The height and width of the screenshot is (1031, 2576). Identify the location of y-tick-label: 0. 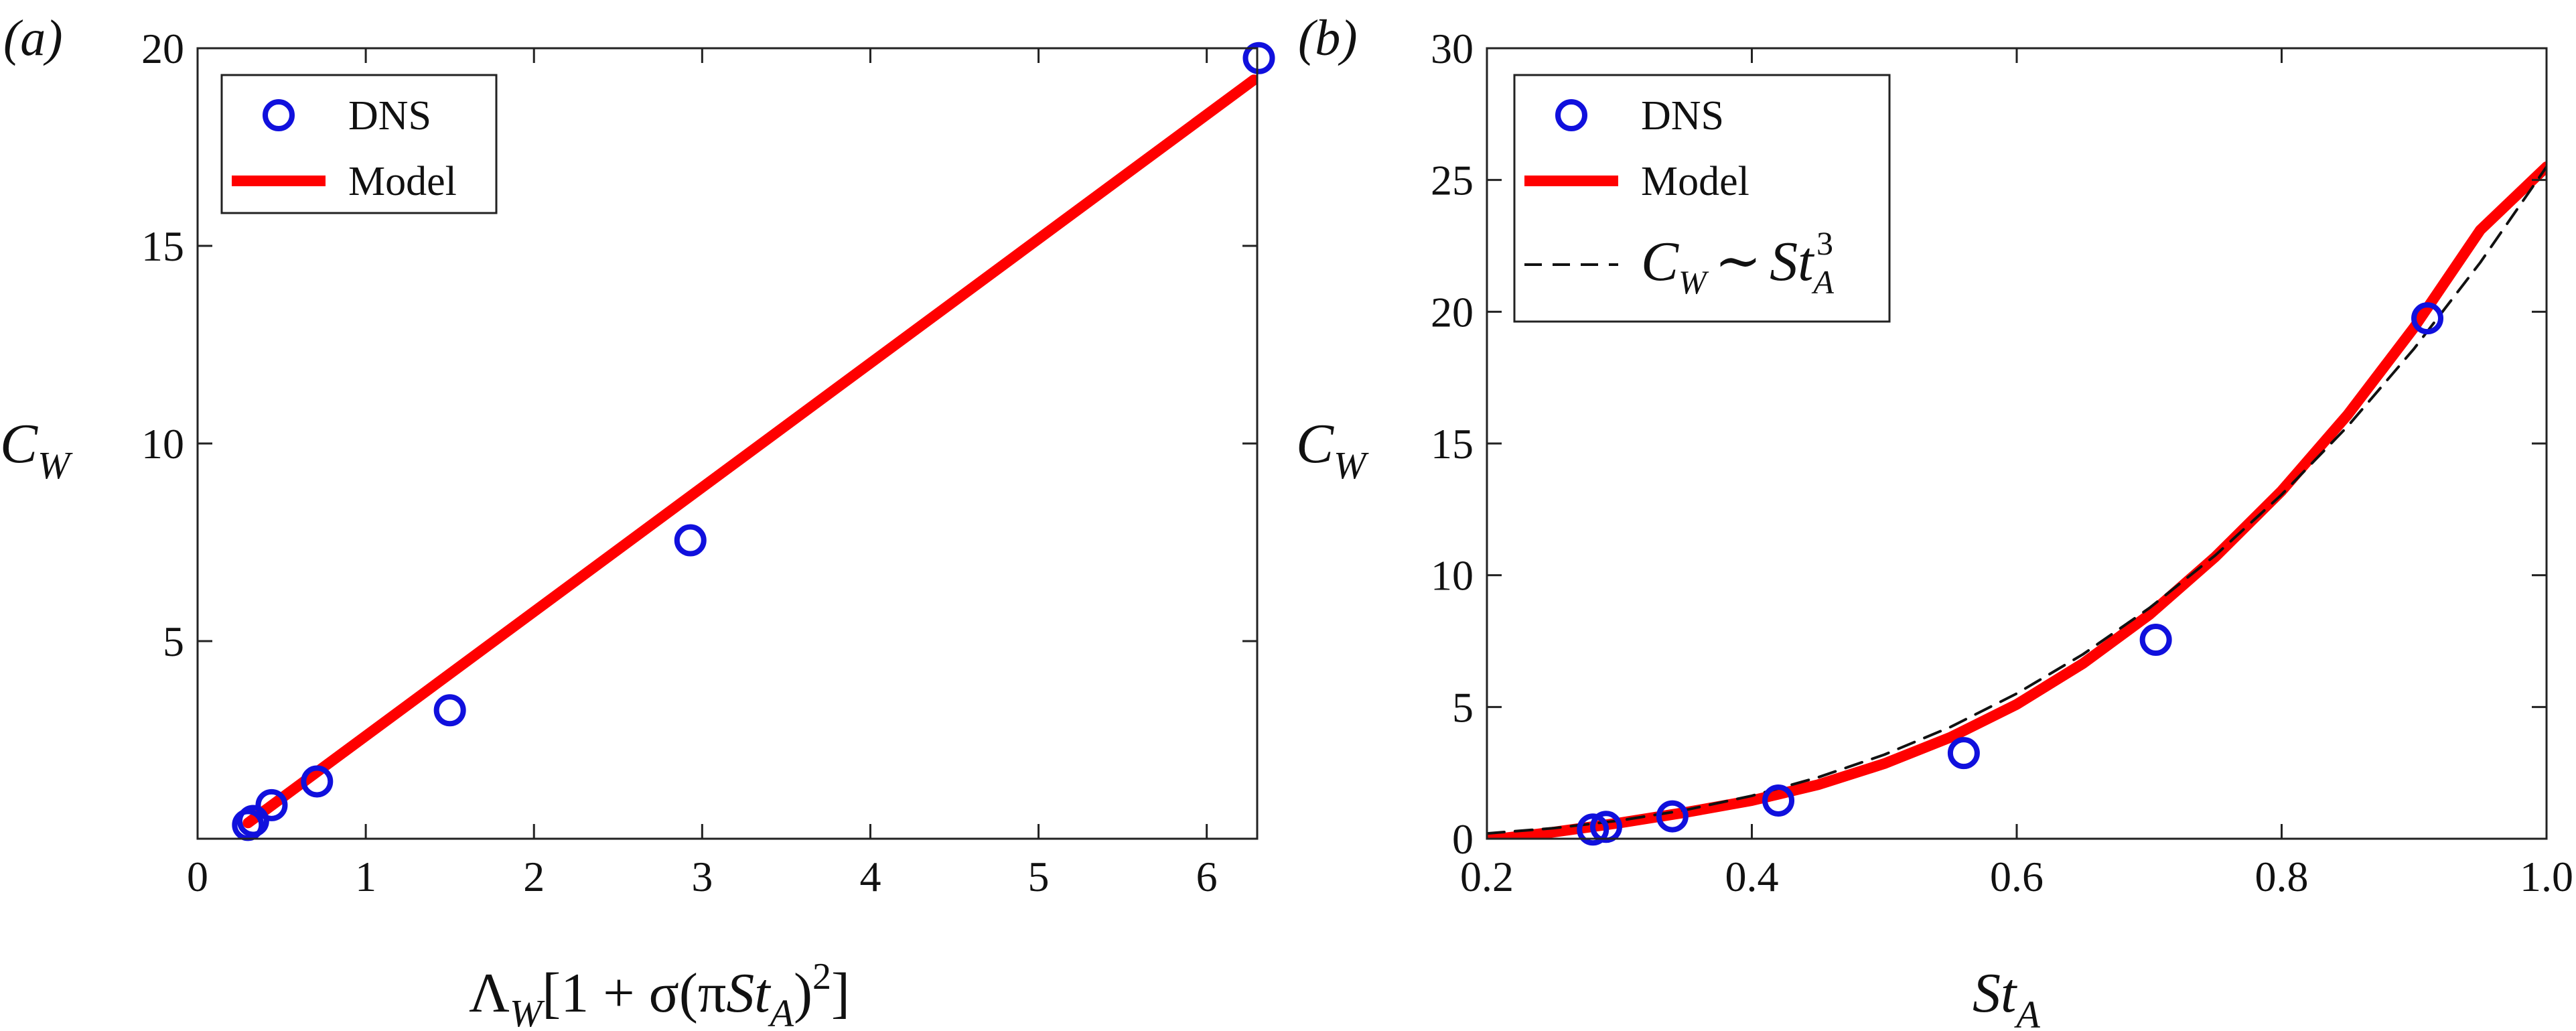
(1463, 839).